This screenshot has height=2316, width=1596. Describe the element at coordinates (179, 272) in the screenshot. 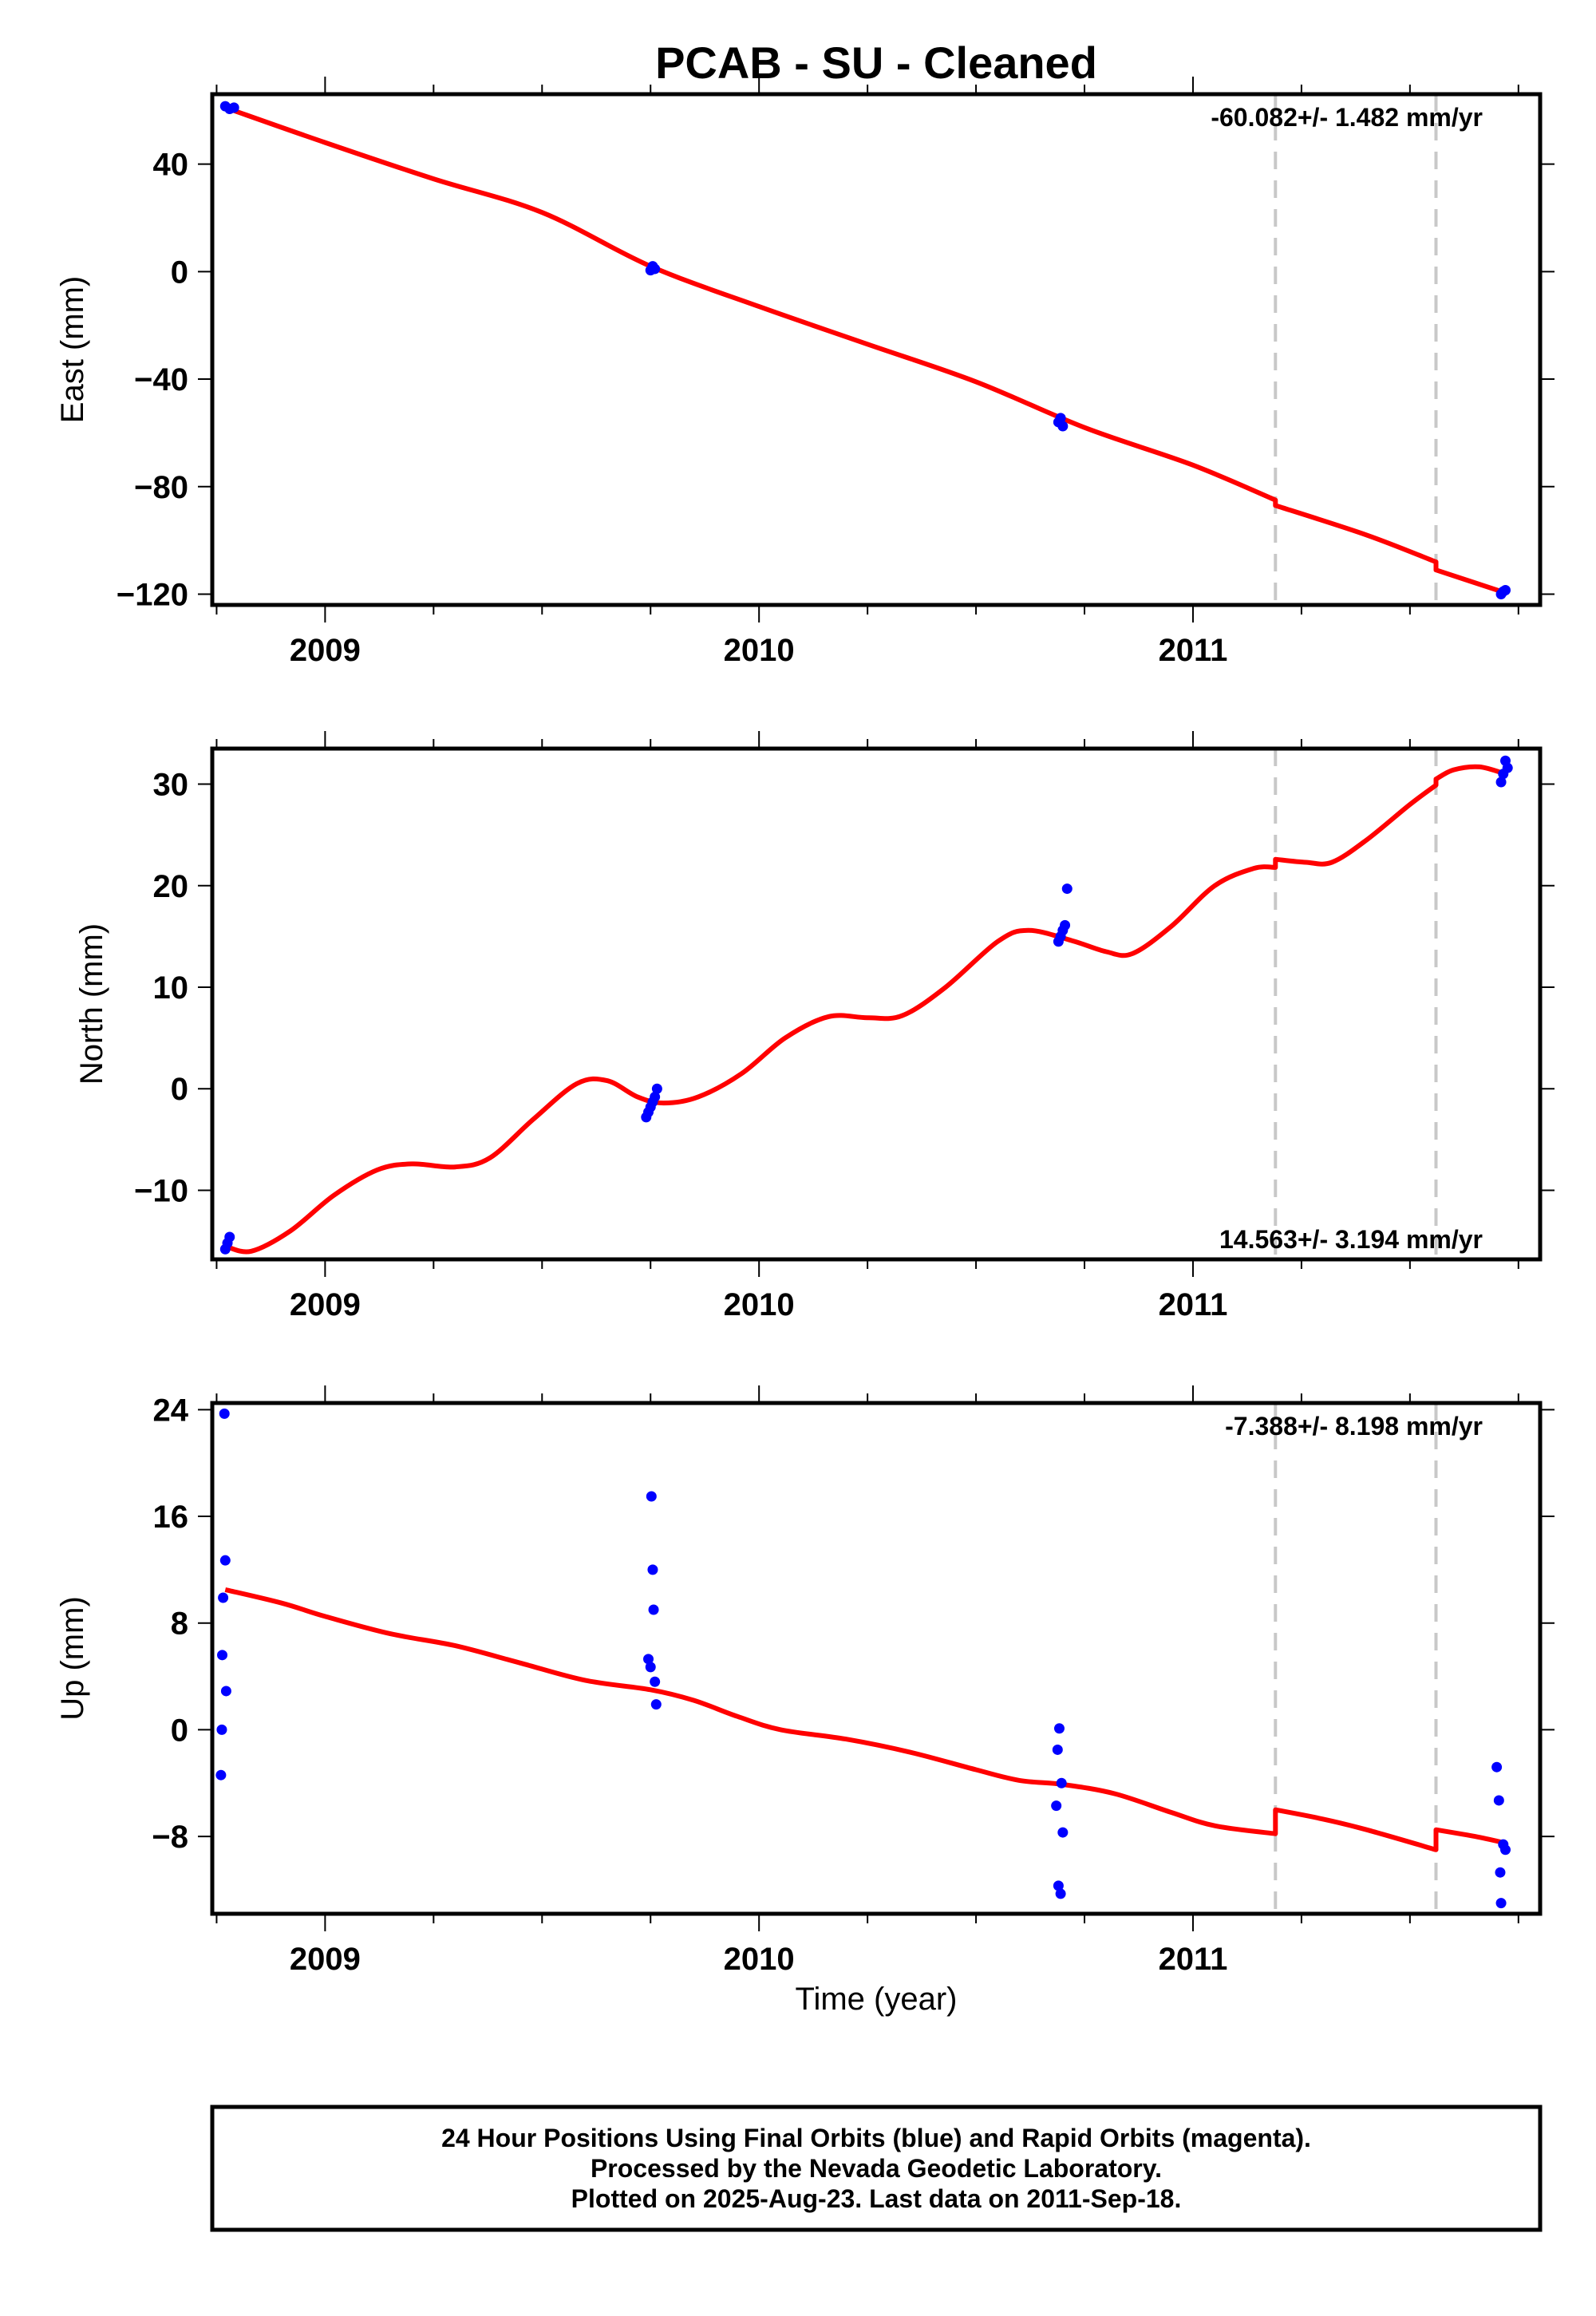

I see `east-y-tick-label: 0` at that location.